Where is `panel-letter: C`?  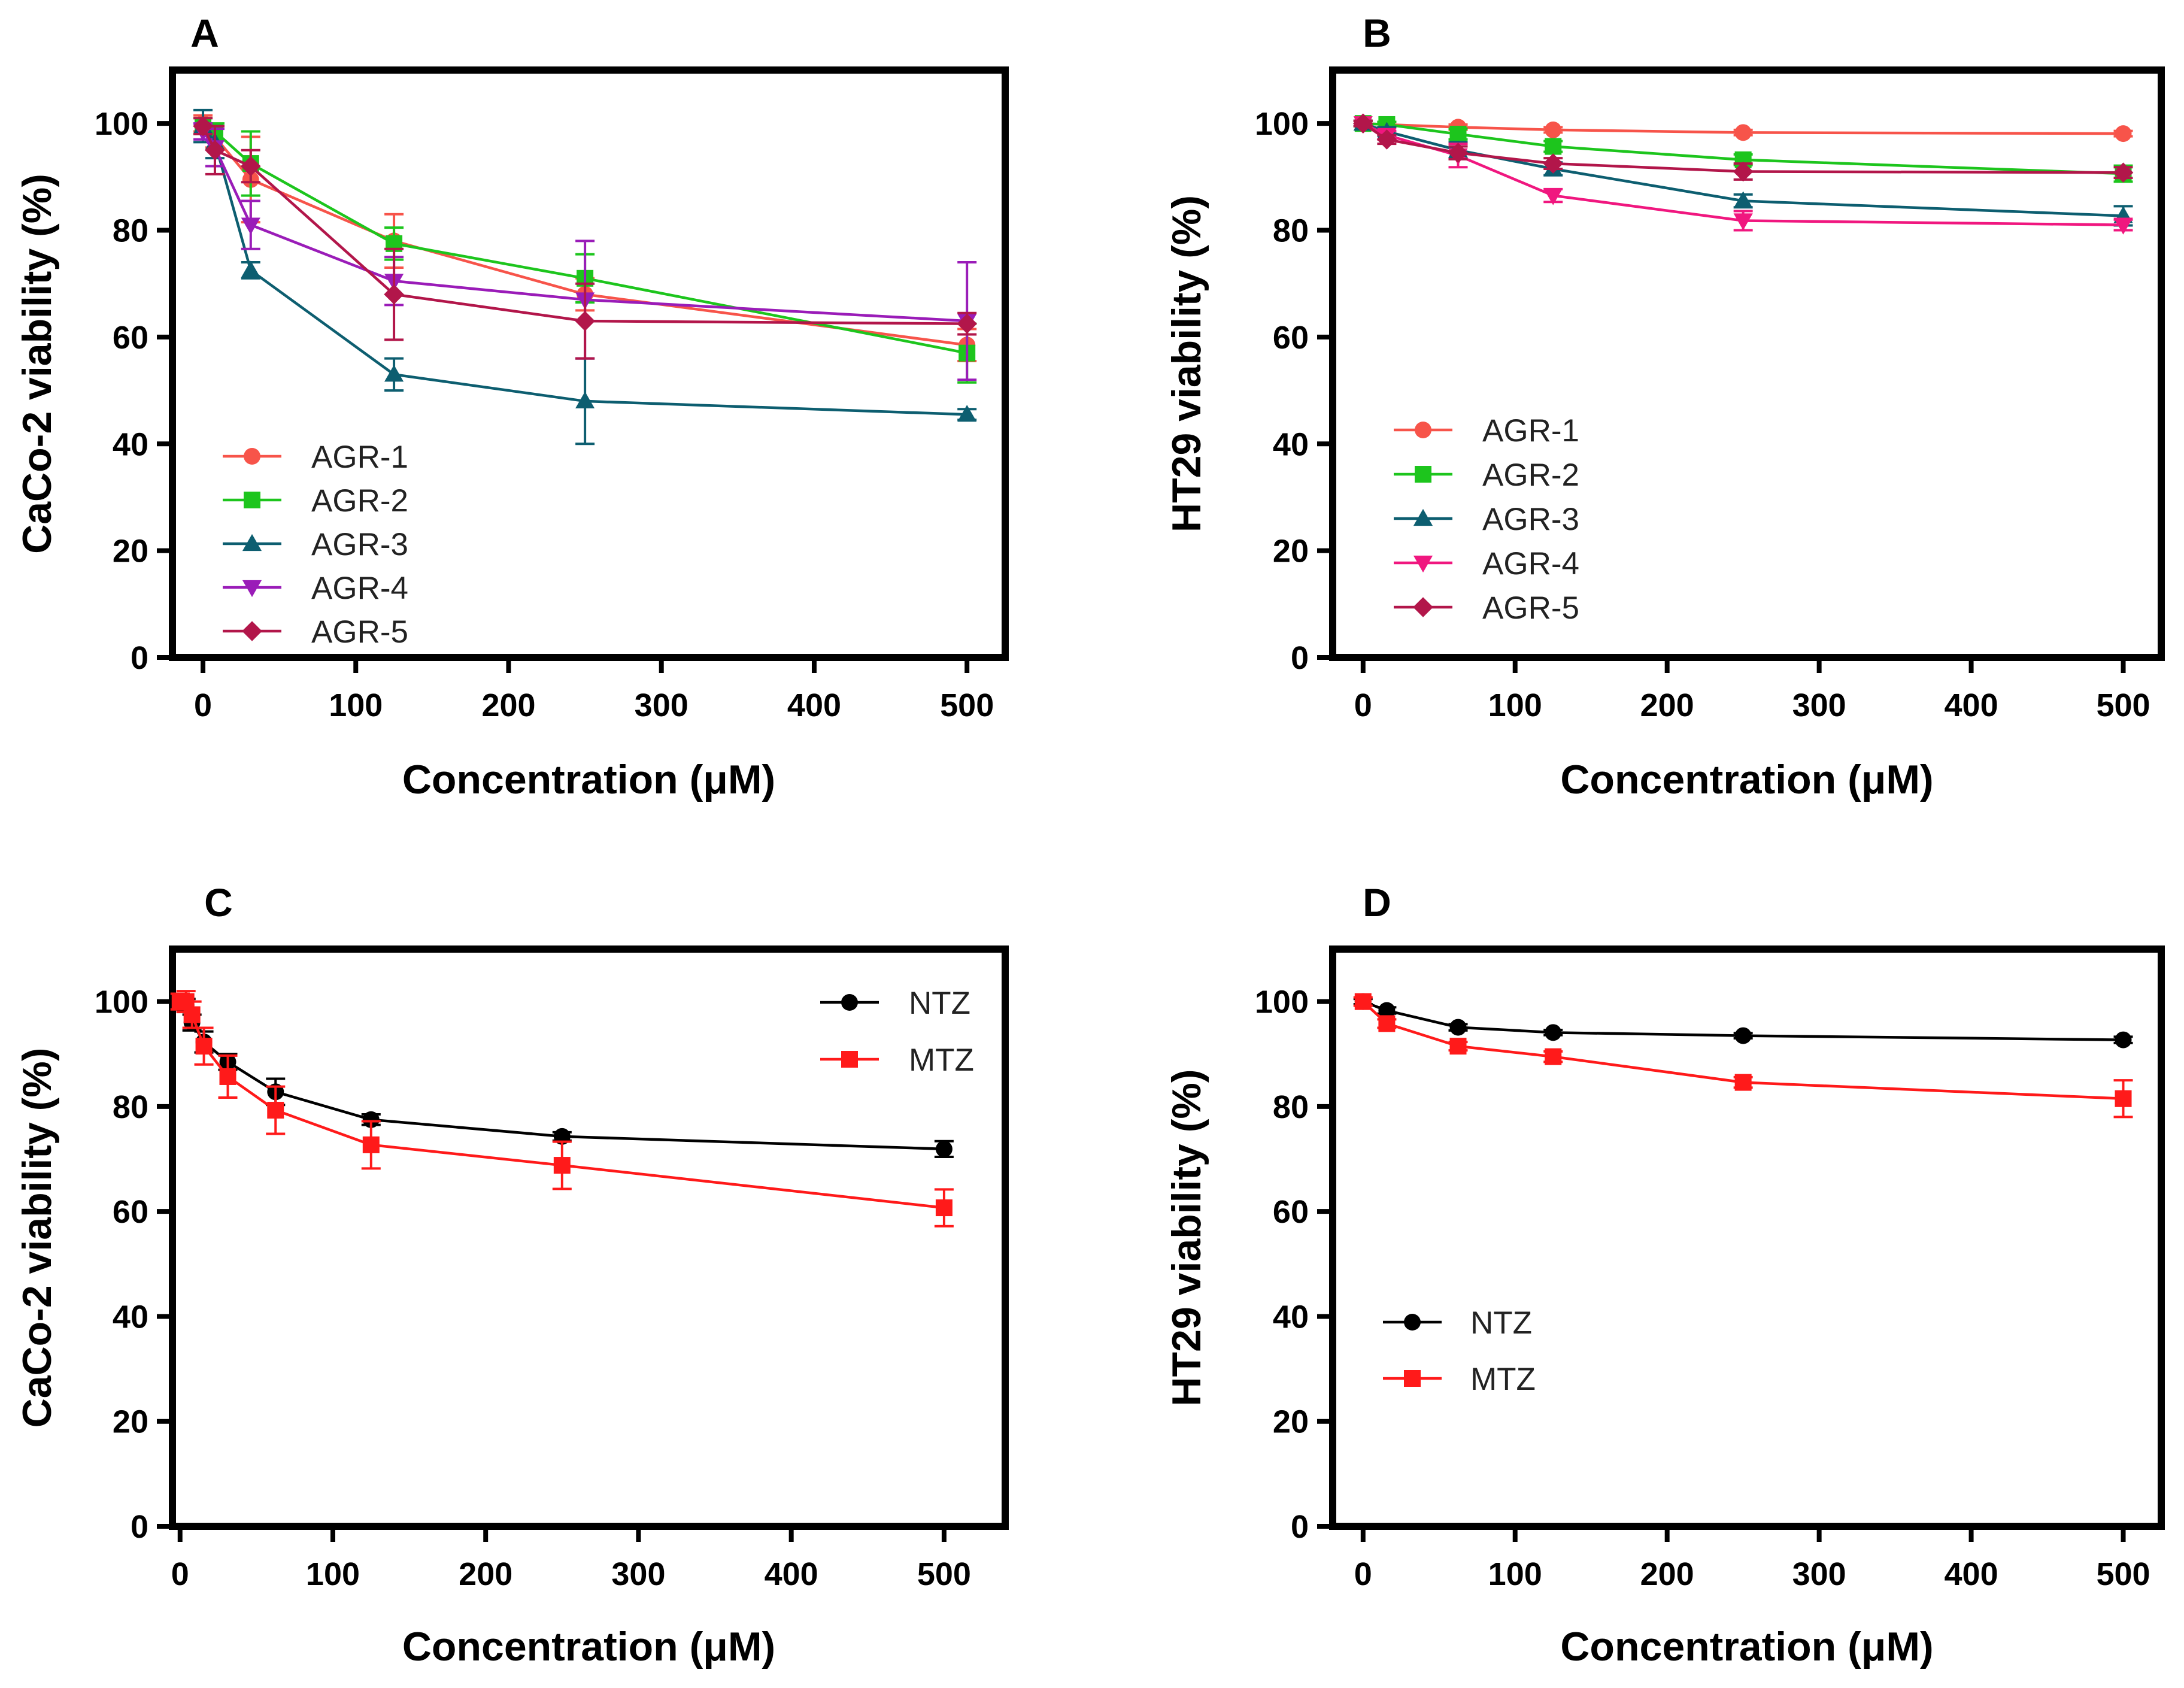
panel-letter: C is located at coordinates (219, 902).